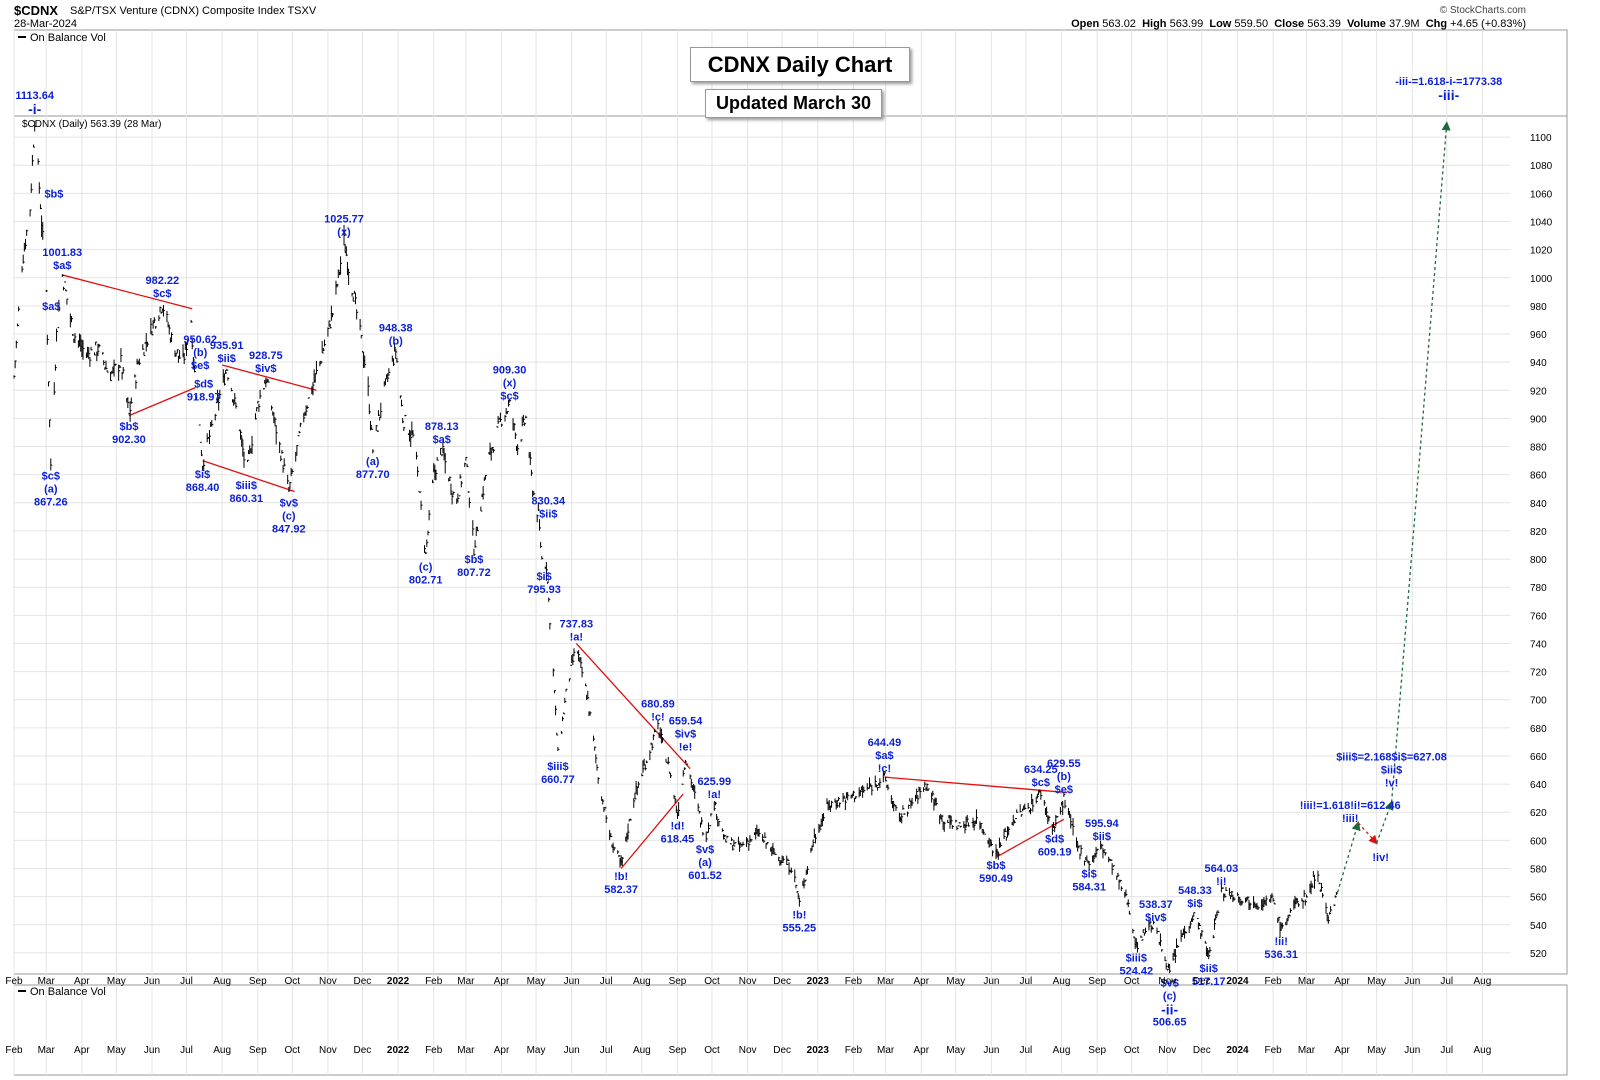 Image resolution: width=1600 pixels, height=1080 pixels. Describe the element at coordinates (162, 294) in the screenshot. I see `wave-label-line: $c$` at that location.